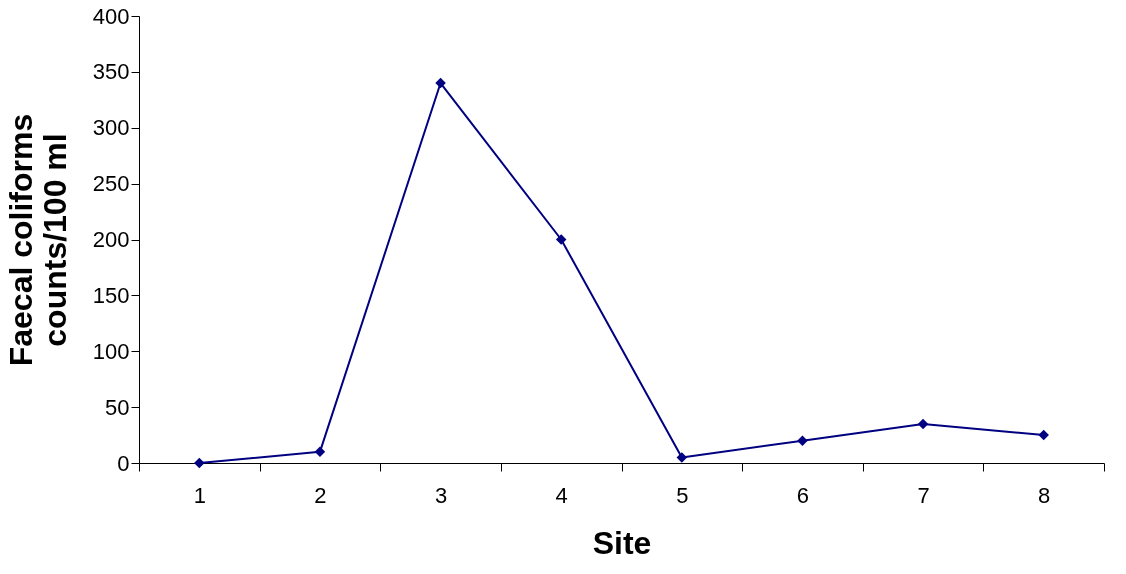 The width and height of the screenshot is (1126, 574). Describe the element at coordinates (199, 495) in the screenshot. I see `x-tick-label: 1` at that location.